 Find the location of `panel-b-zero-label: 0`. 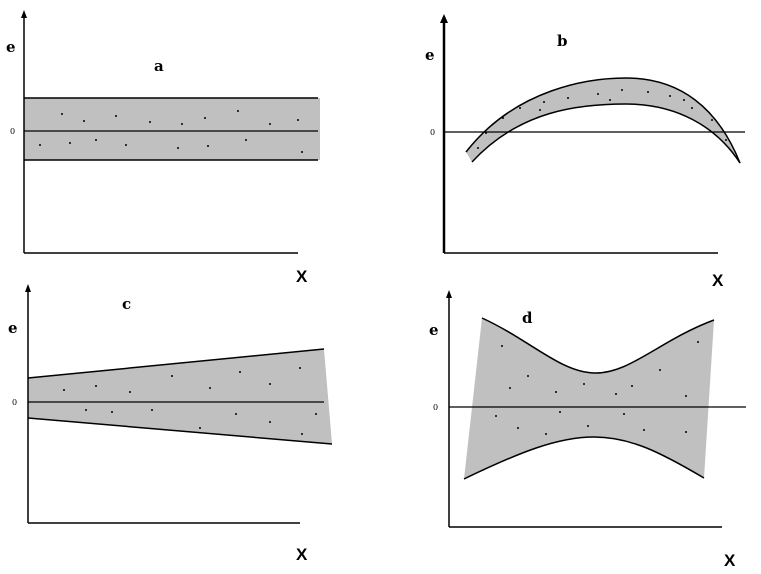

panel-b-zero-label: 0 is located at coordinates (432, 132).